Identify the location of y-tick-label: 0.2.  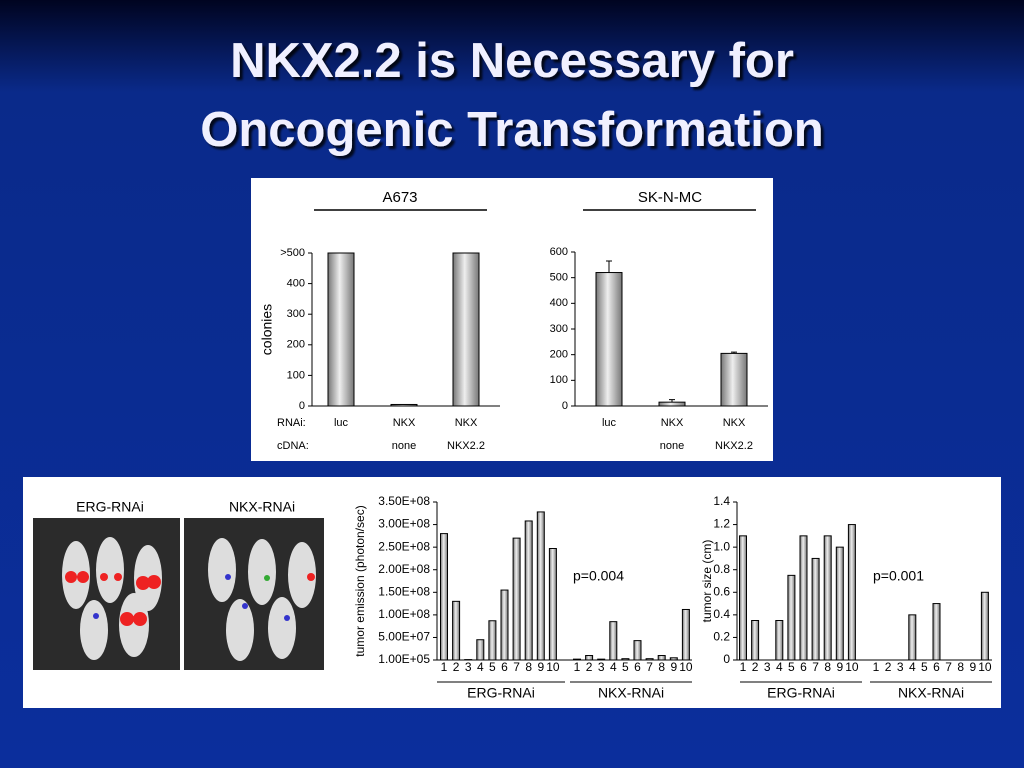
(721, 637).